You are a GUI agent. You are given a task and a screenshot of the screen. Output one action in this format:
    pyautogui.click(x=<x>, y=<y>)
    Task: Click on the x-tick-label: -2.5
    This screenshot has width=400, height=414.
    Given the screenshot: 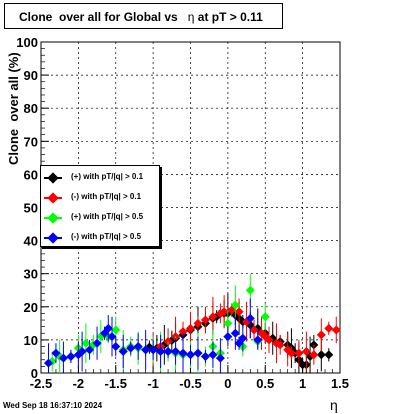 What is the action you would take?
    pyautogui.click(x=41, y=383)
    